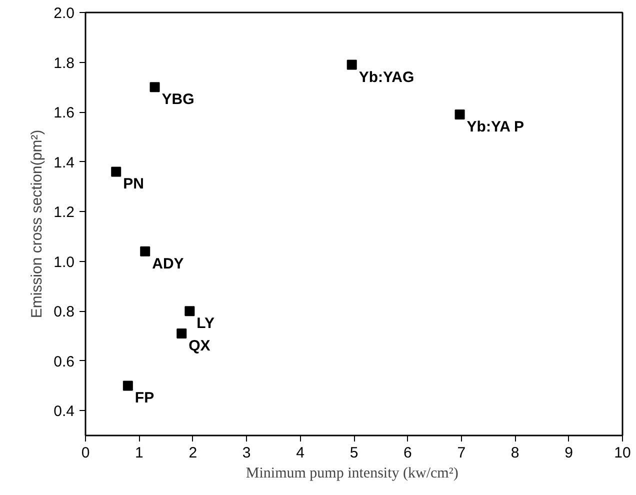 Image resolution: width=636 pixels, height=495 pixels. Describe the element at coordinates (144, 398) in the screenshot. I see `annotation: FP` at that location.